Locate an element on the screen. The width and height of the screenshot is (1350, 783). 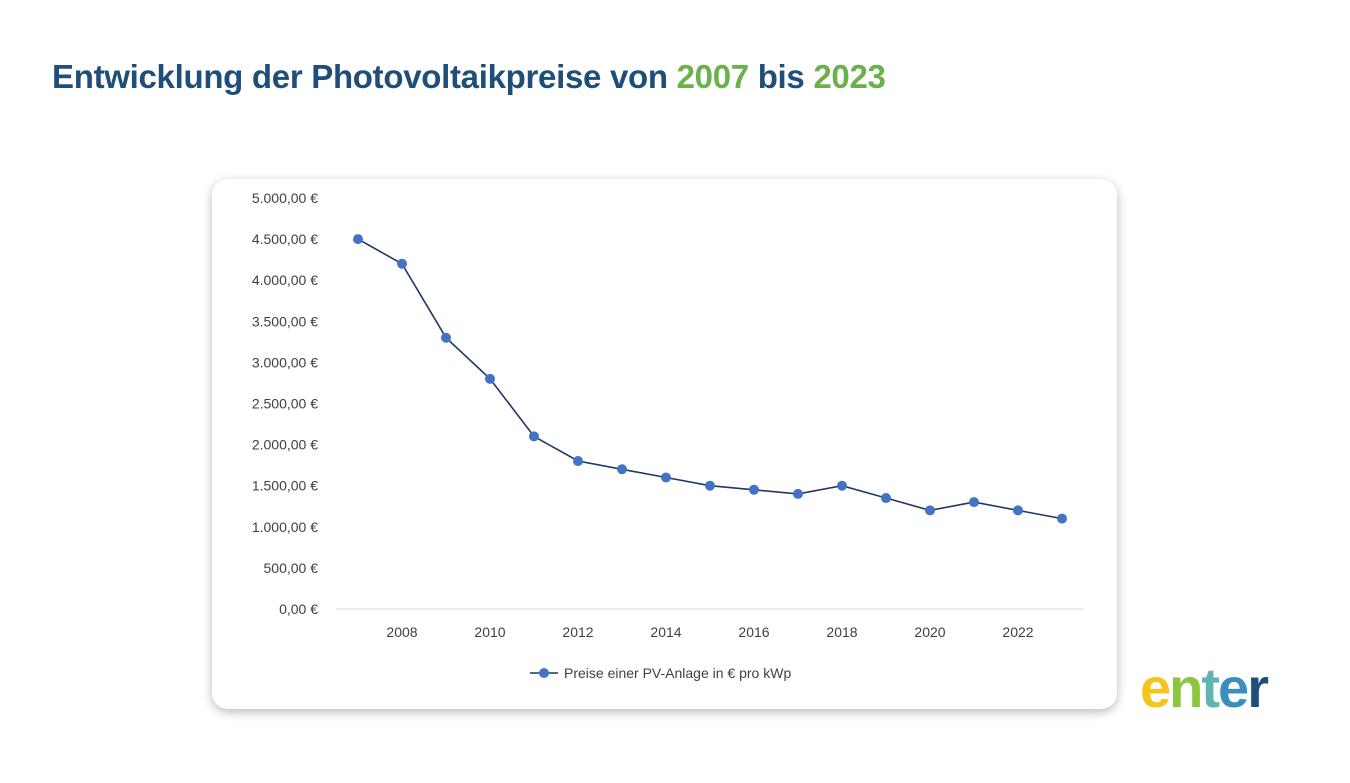
x-tick-label: 2014 is located at coordinates (665, 632).